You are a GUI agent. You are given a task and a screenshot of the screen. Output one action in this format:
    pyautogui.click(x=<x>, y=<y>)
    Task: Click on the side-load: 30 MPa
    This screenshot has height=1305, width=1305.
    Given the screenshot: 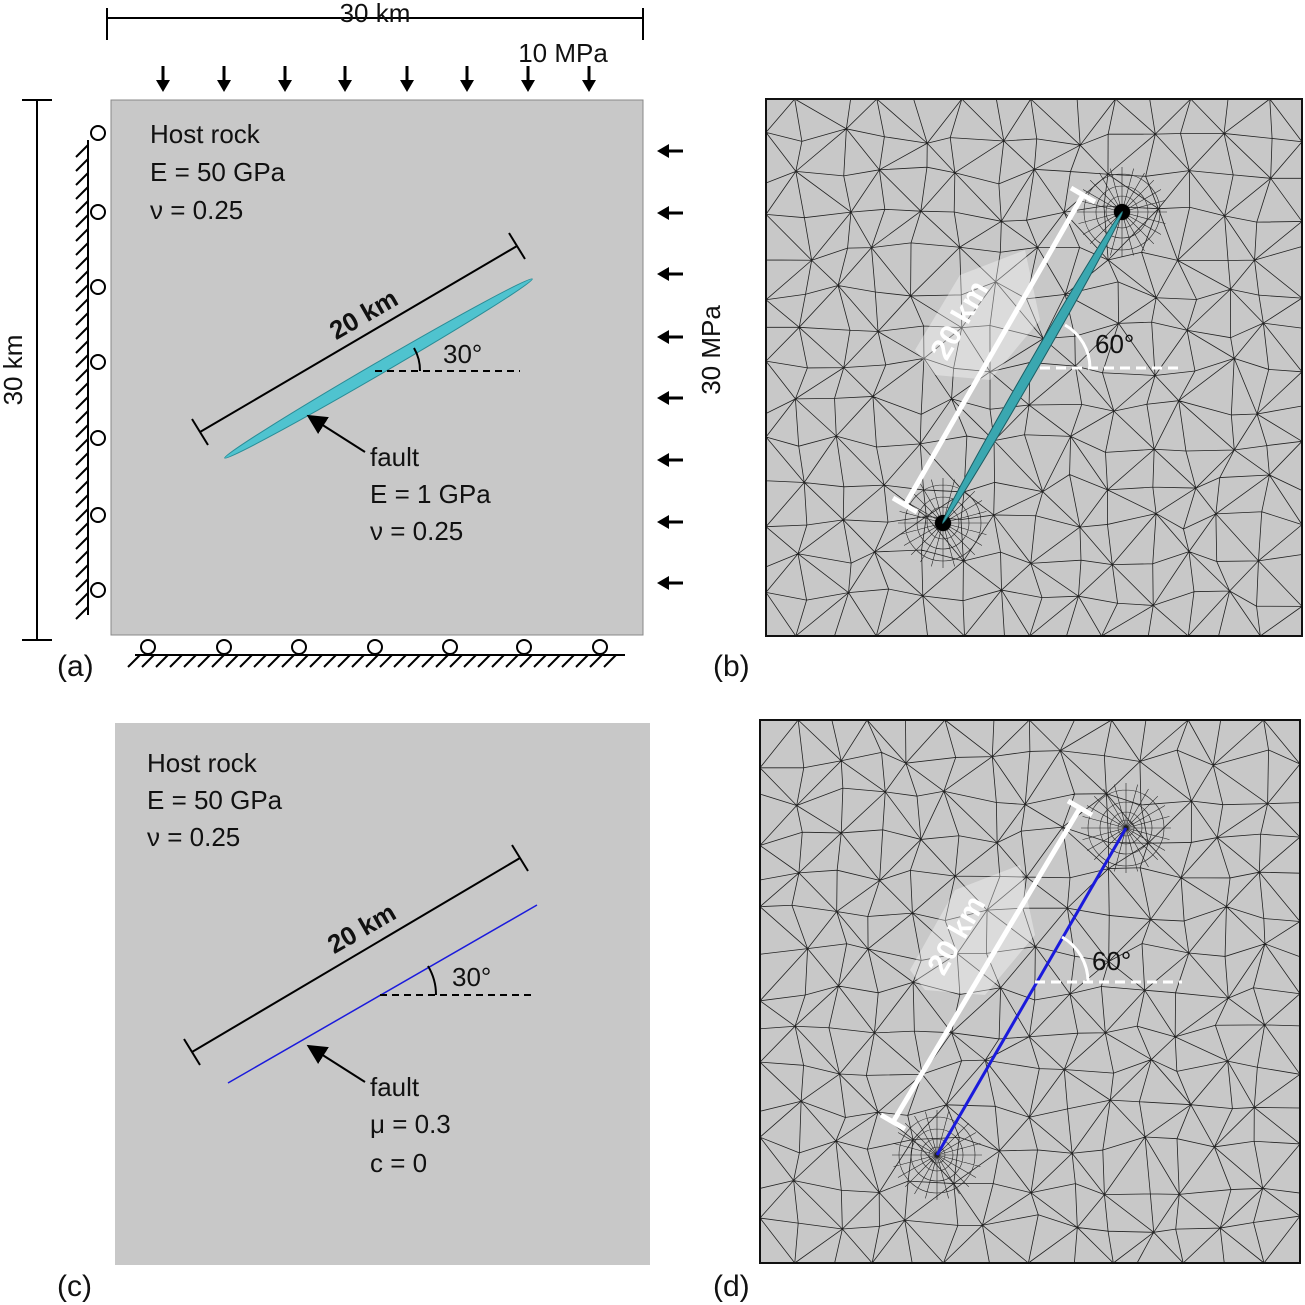 What is the action you would take?
    pyautogui.click(x=711, y=350)
    